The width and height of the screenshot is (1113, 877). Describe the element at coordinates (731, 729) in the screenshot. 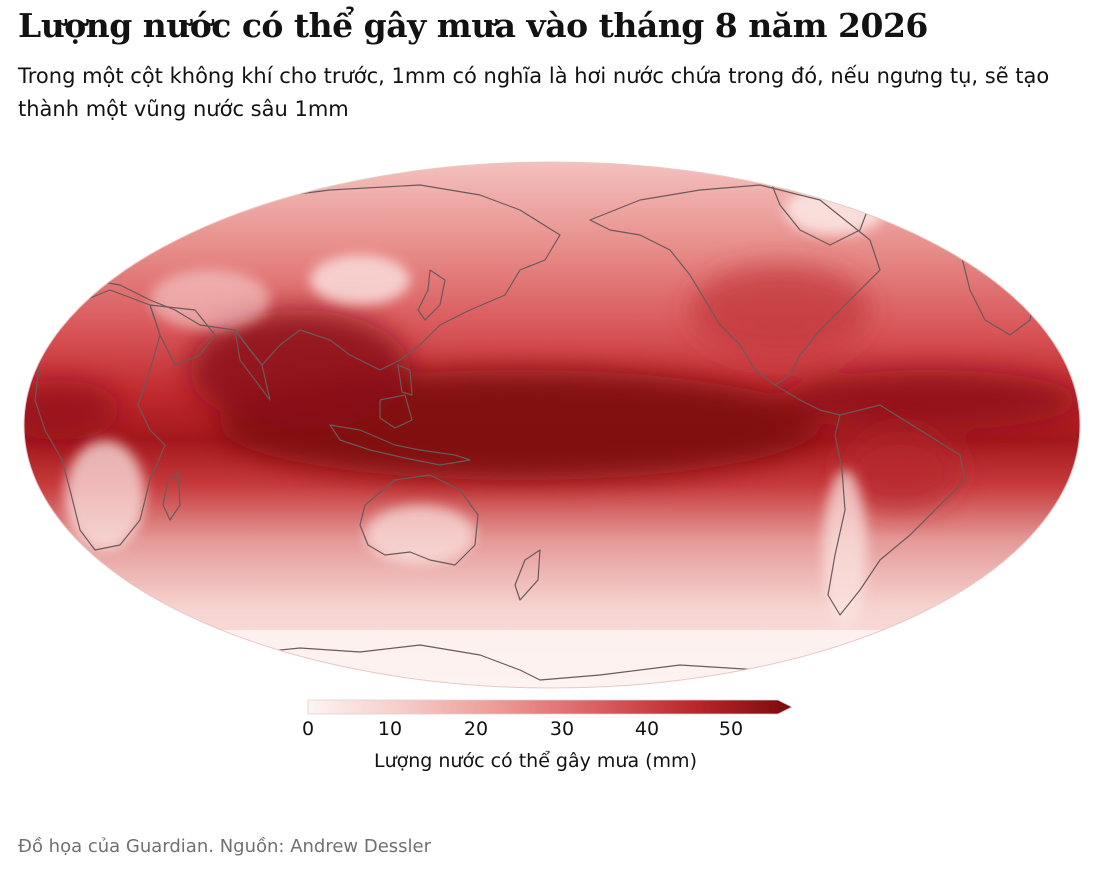

I see `legend-tick: 50` at that location.